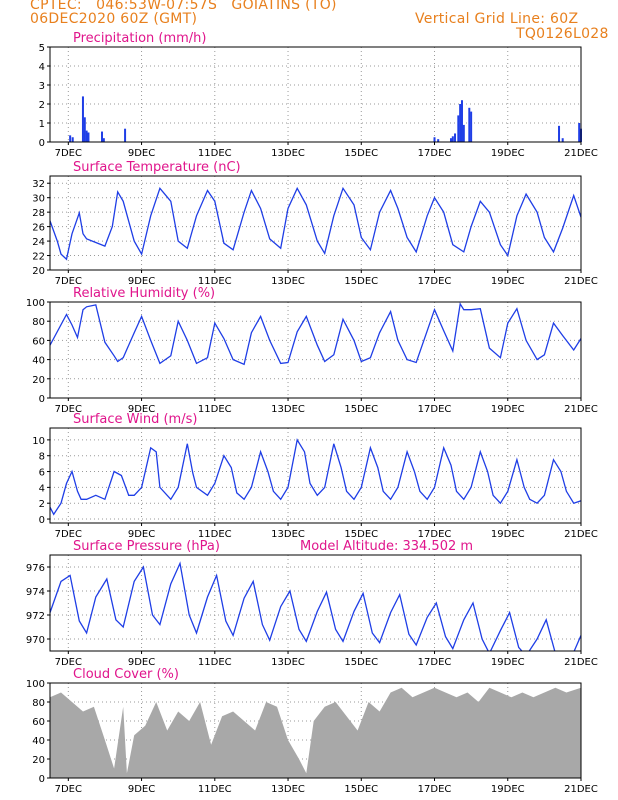 The width and height of the screenshot is (618, 800). Describe the element at coordinates (35, 684) in the screenshot. I see `y-tick-label: 100` at that location.